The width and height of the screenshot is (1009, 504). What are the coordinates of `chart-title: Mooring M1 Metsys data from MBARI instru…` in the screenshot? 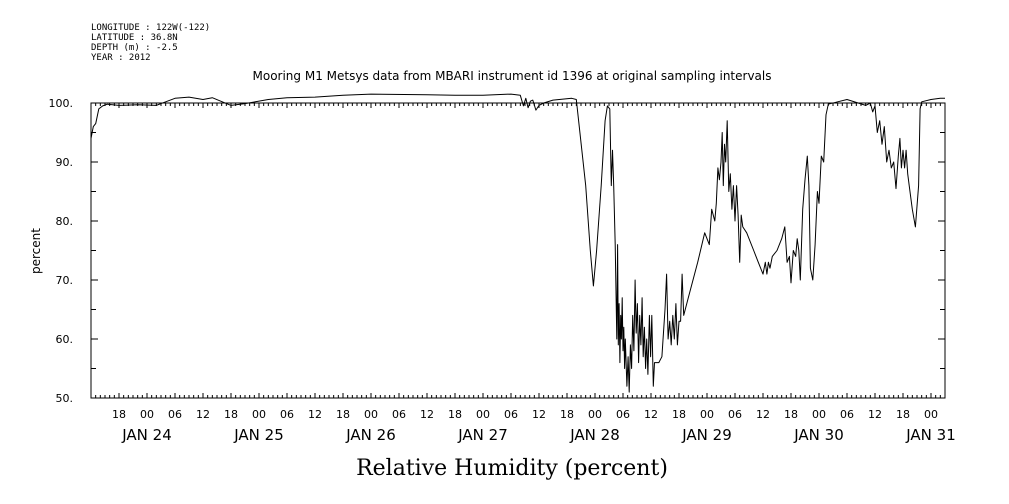 It's located at (512, 76).